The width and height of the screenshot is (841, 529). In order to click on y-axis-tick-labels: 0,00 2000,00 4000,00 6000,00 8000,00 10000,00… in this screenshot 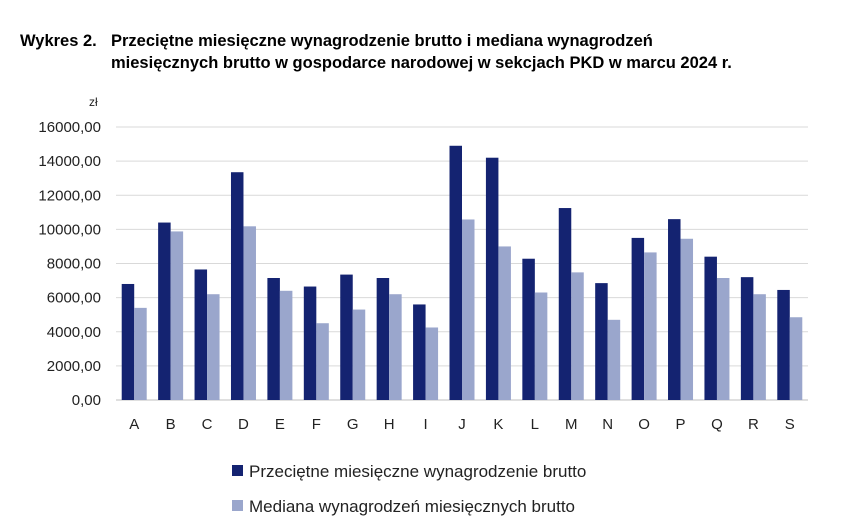, I will do `click(69, 264)`.